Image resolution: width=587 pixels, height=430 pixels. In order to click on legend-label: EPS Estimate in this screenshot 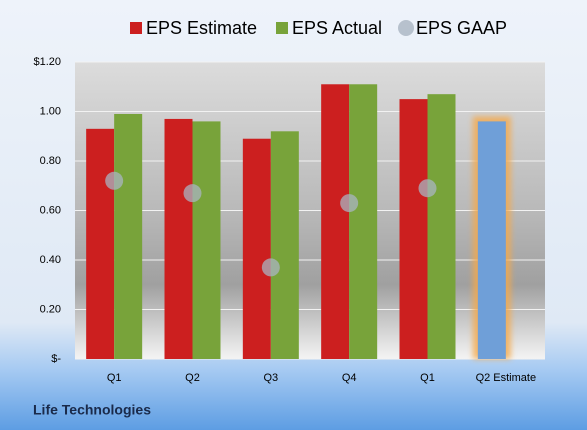, I will do `click(201, 28)`.